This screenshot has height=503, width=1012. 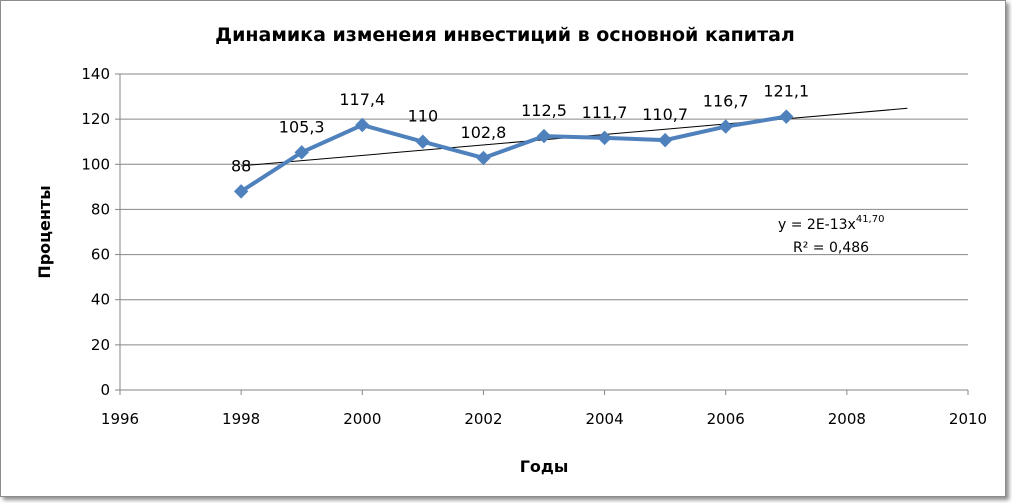 What do you see at coordinates (847, 419) in the screenshot?
I see `x-tick-label: 2008` at bounding box center [847, 419].